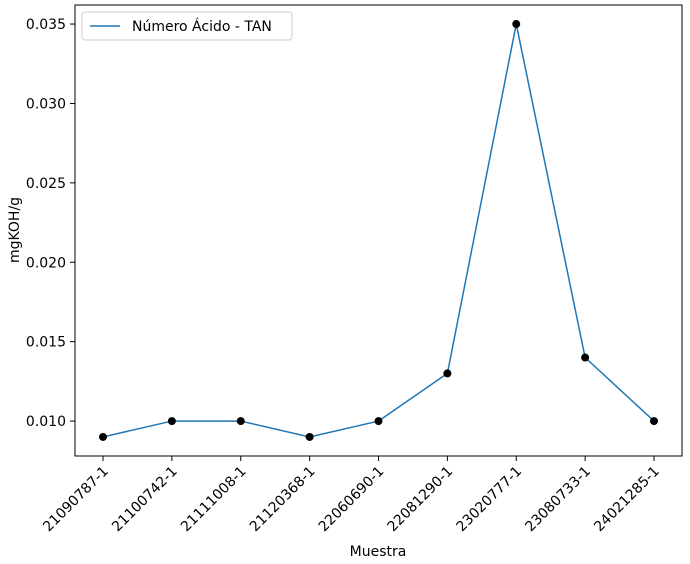 The height and width of the screenshot is (564, 690). Describe the element at coordinates (46, 343) in the screenshot. I see `y-tick-label: 0.015` at that location.